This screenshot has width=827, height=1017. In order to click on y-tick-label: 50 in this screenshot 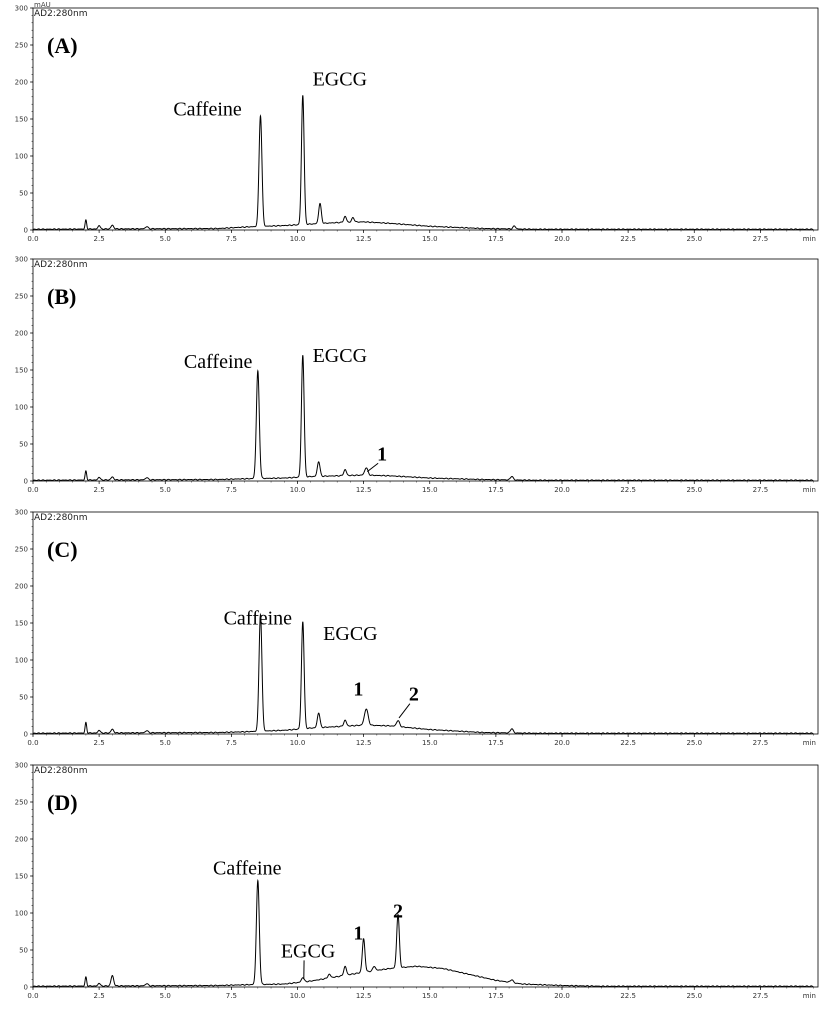, I will do `click(23, 951)`.